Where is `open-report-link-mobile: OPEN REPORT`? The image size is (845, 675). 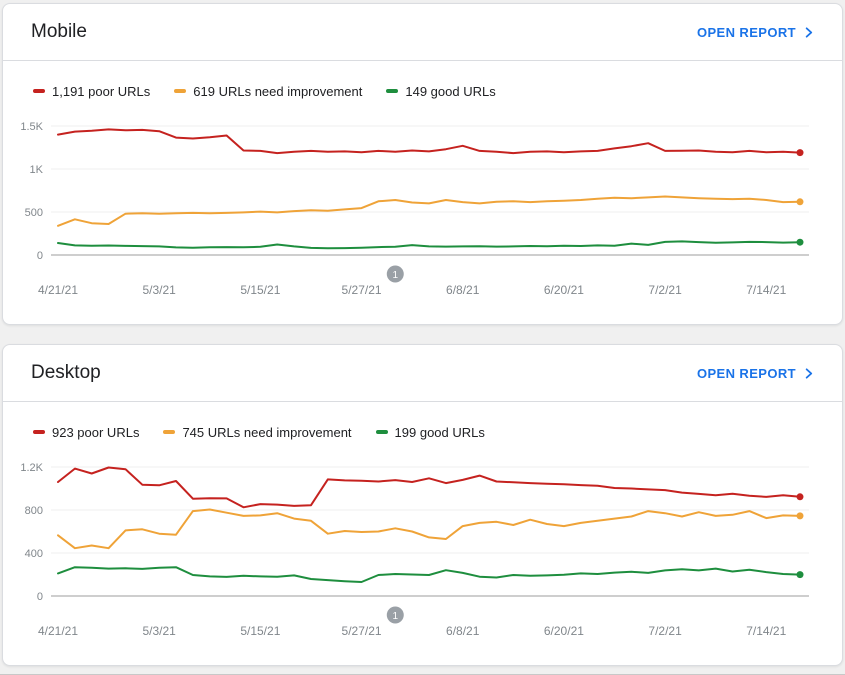 open-report-link-mobile: OPEN REPORT is located at coordinates (755, 32).